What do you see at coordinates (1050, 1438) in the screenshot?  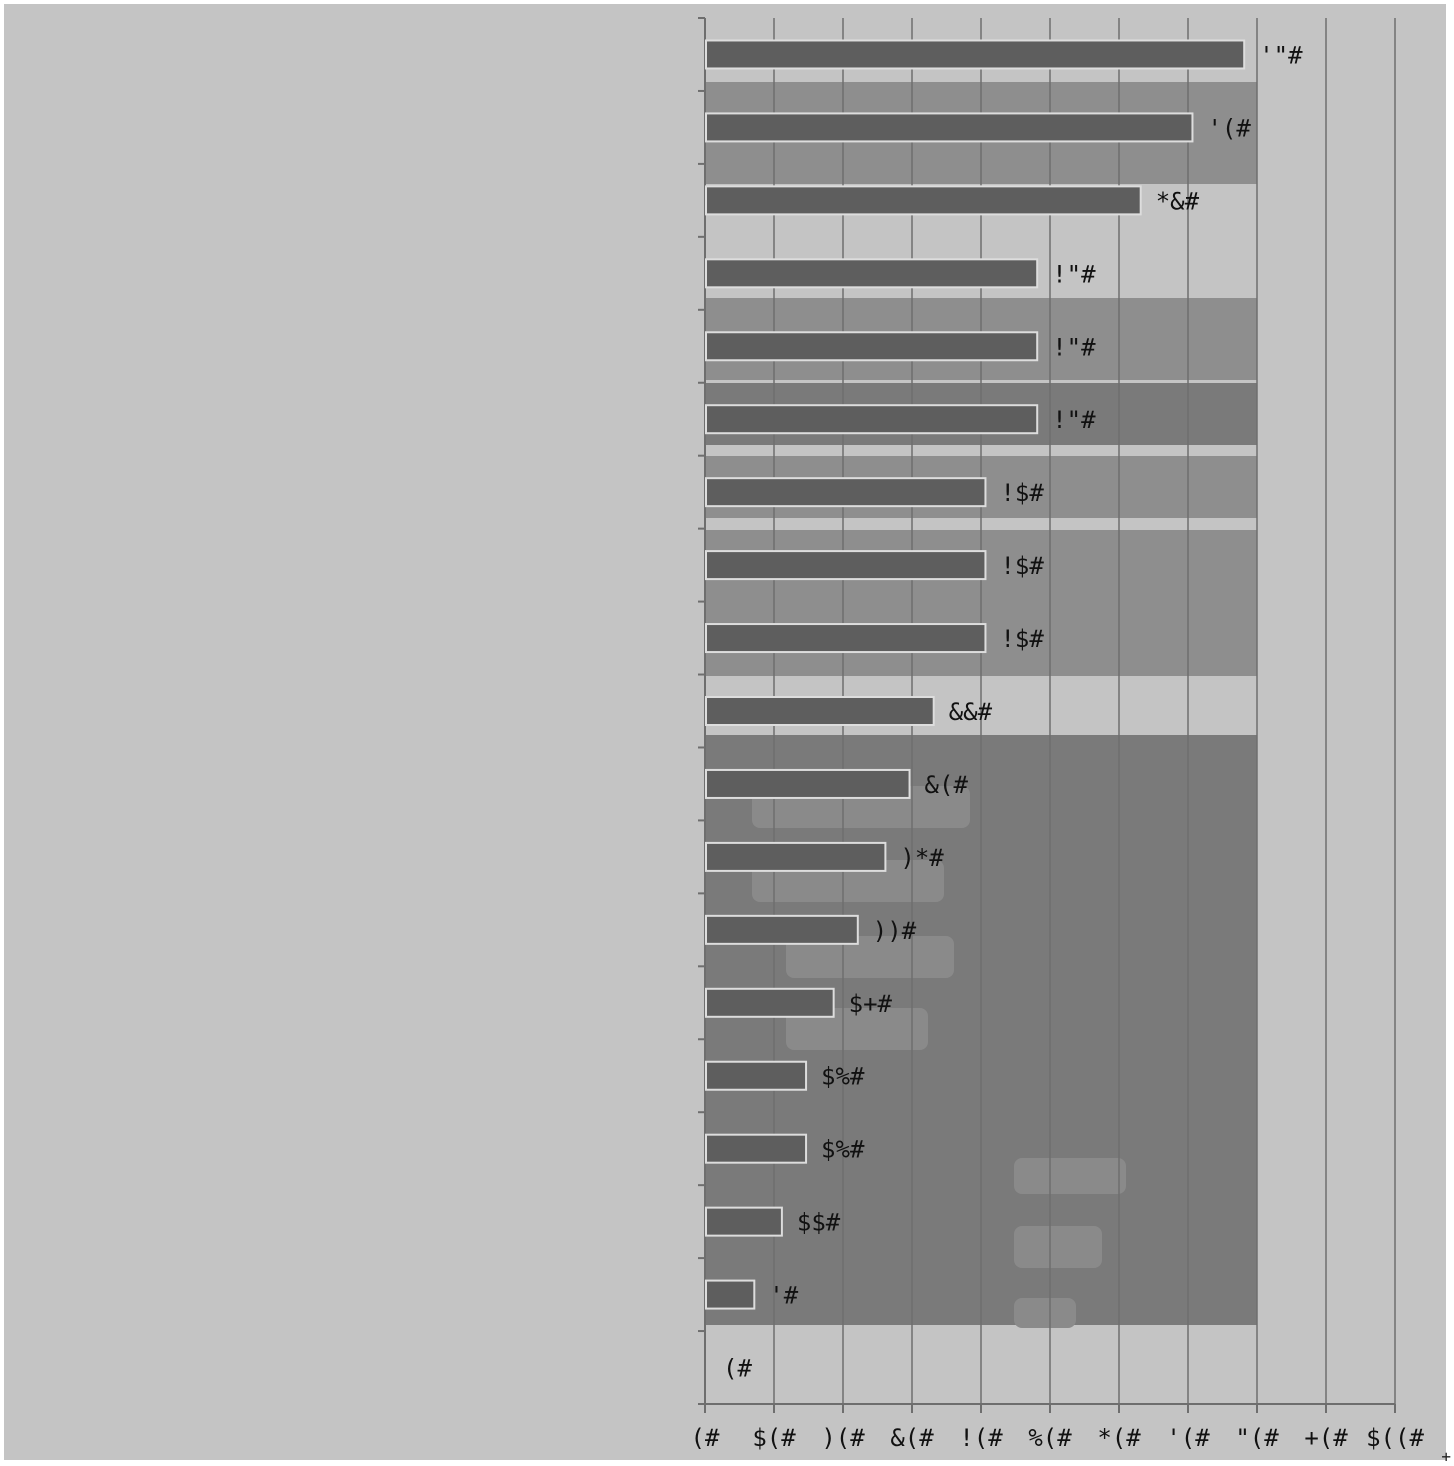 I see `x-tick-label: %(#` at bounding box center [1050, 1438].